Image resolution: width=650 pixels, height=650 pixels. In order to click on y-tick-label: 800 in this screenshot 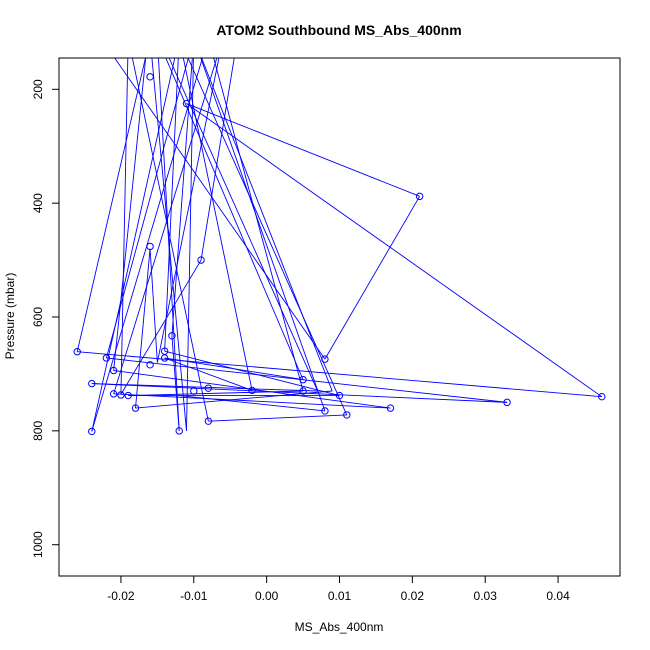, I will do `click(38, 431)`.